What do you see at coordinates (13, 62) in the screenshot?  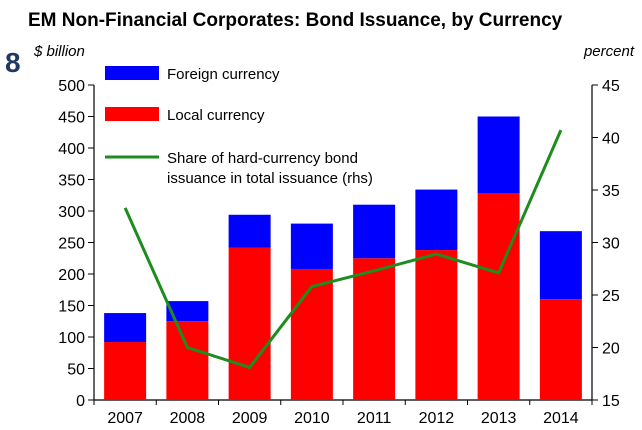 I see `figure-marker: 8` at bounding box center [13, 62].